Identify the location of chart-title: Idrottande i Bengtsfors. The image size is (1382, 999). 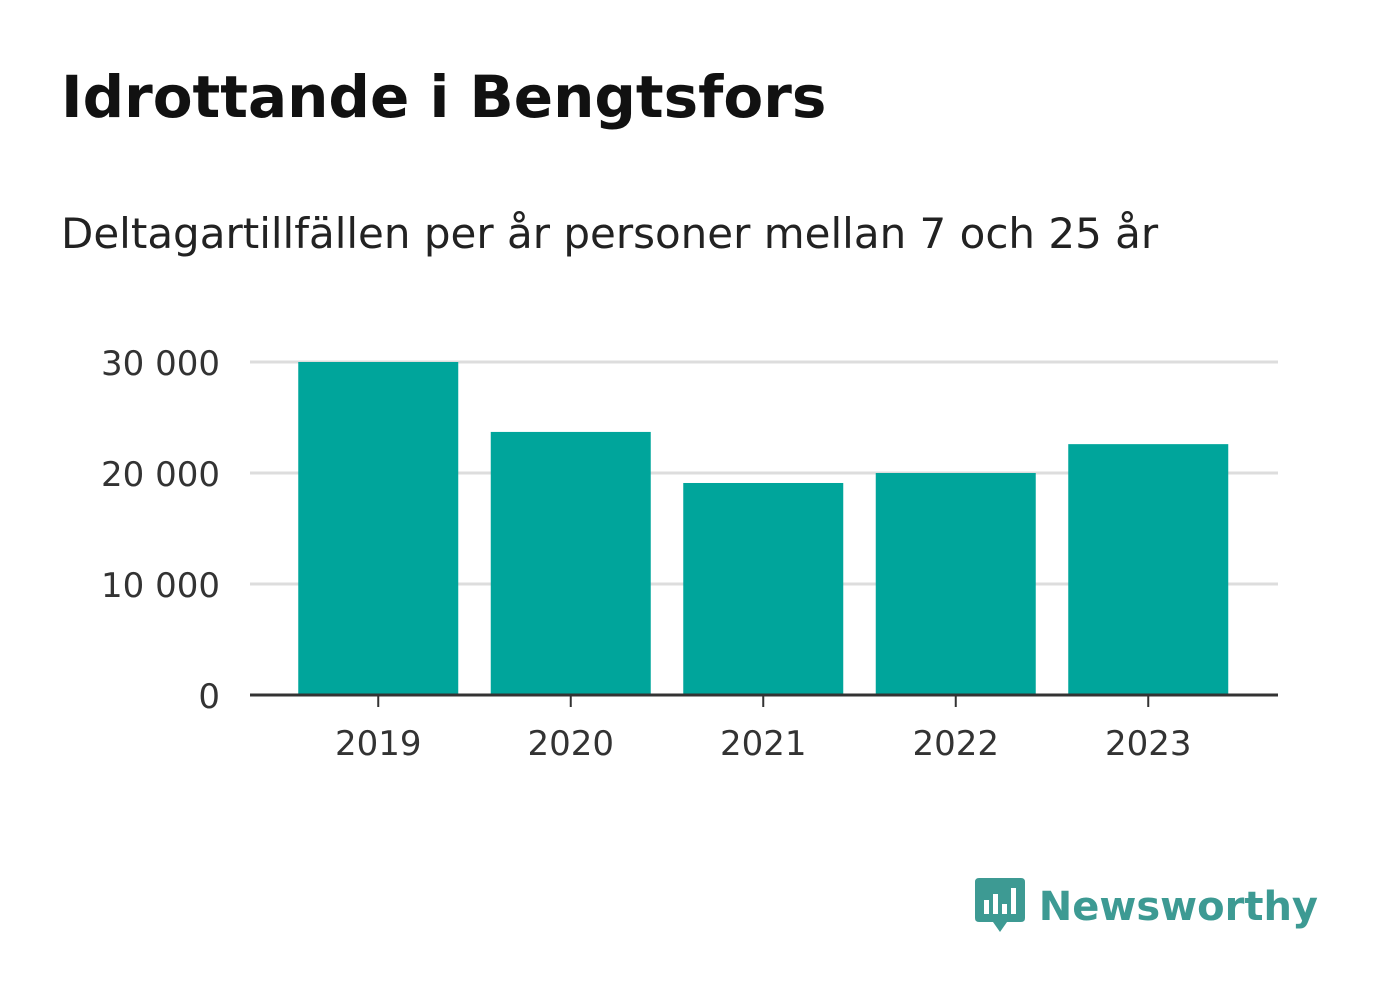
(444, 97).